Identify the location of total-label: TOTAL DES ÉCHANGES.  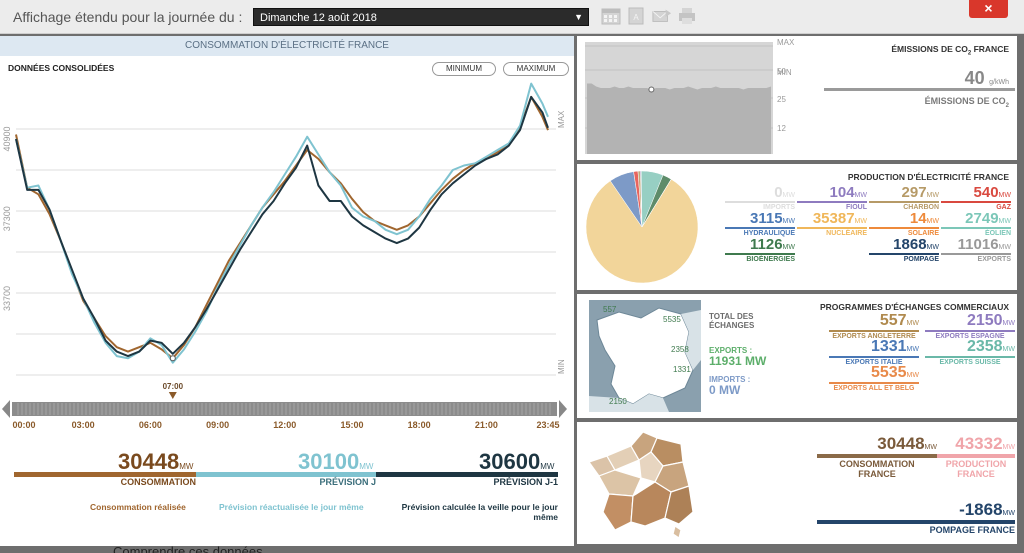
(732, 321).